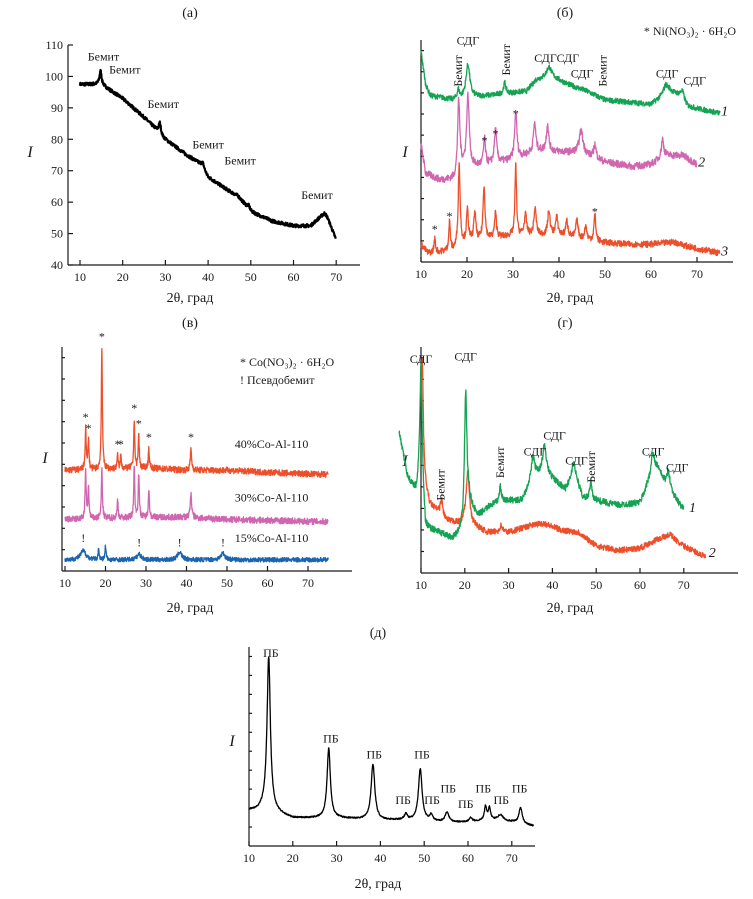  What do you see at coordinates (207, 154) in the screenshot?
I see `series-sample-line` at bounding box center [207, 154].